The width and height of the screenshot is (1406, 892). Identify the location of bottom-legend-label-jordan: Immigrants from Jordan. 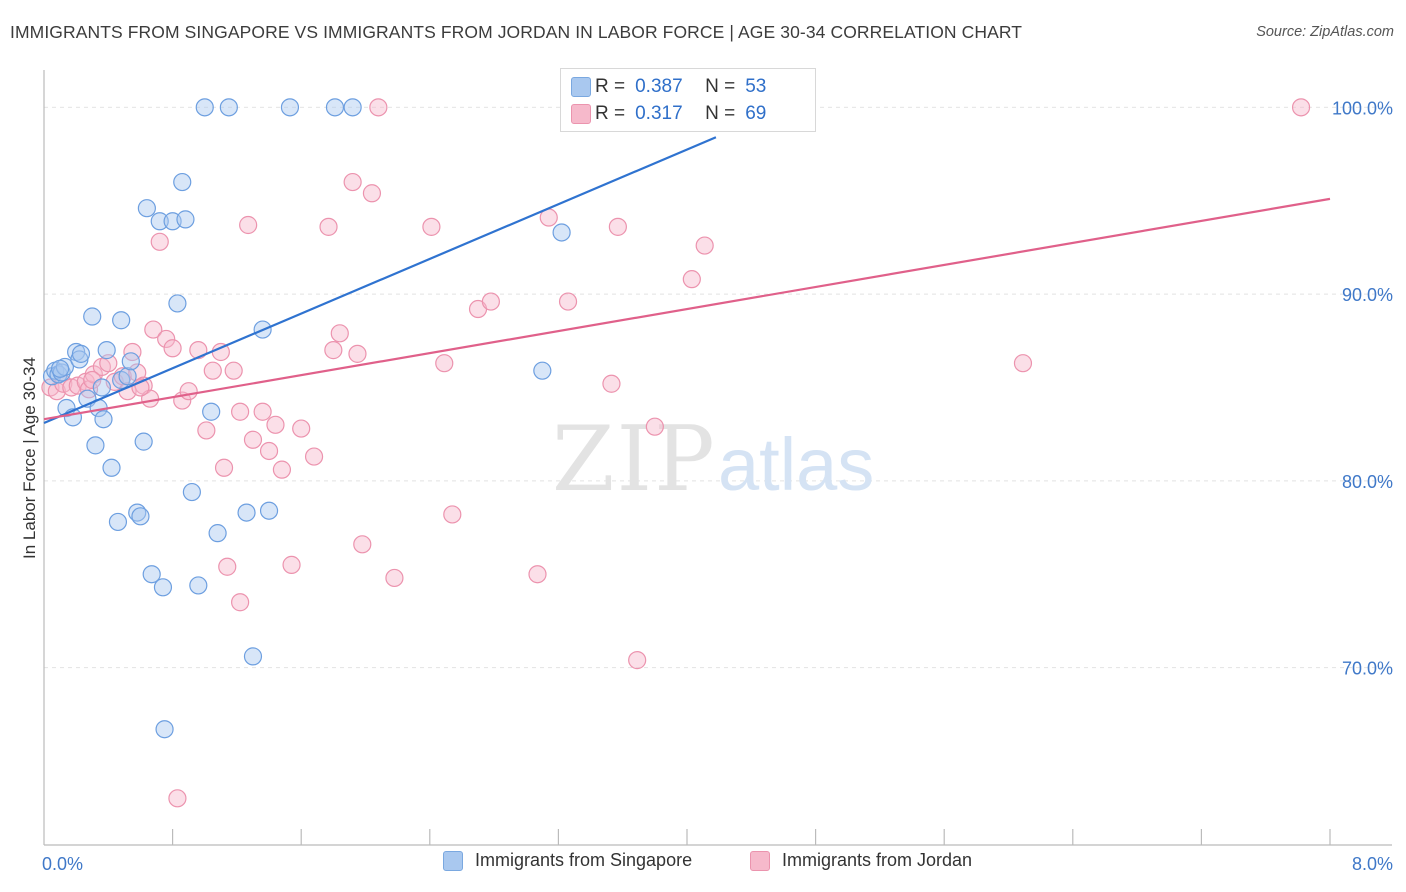
(877, 860).